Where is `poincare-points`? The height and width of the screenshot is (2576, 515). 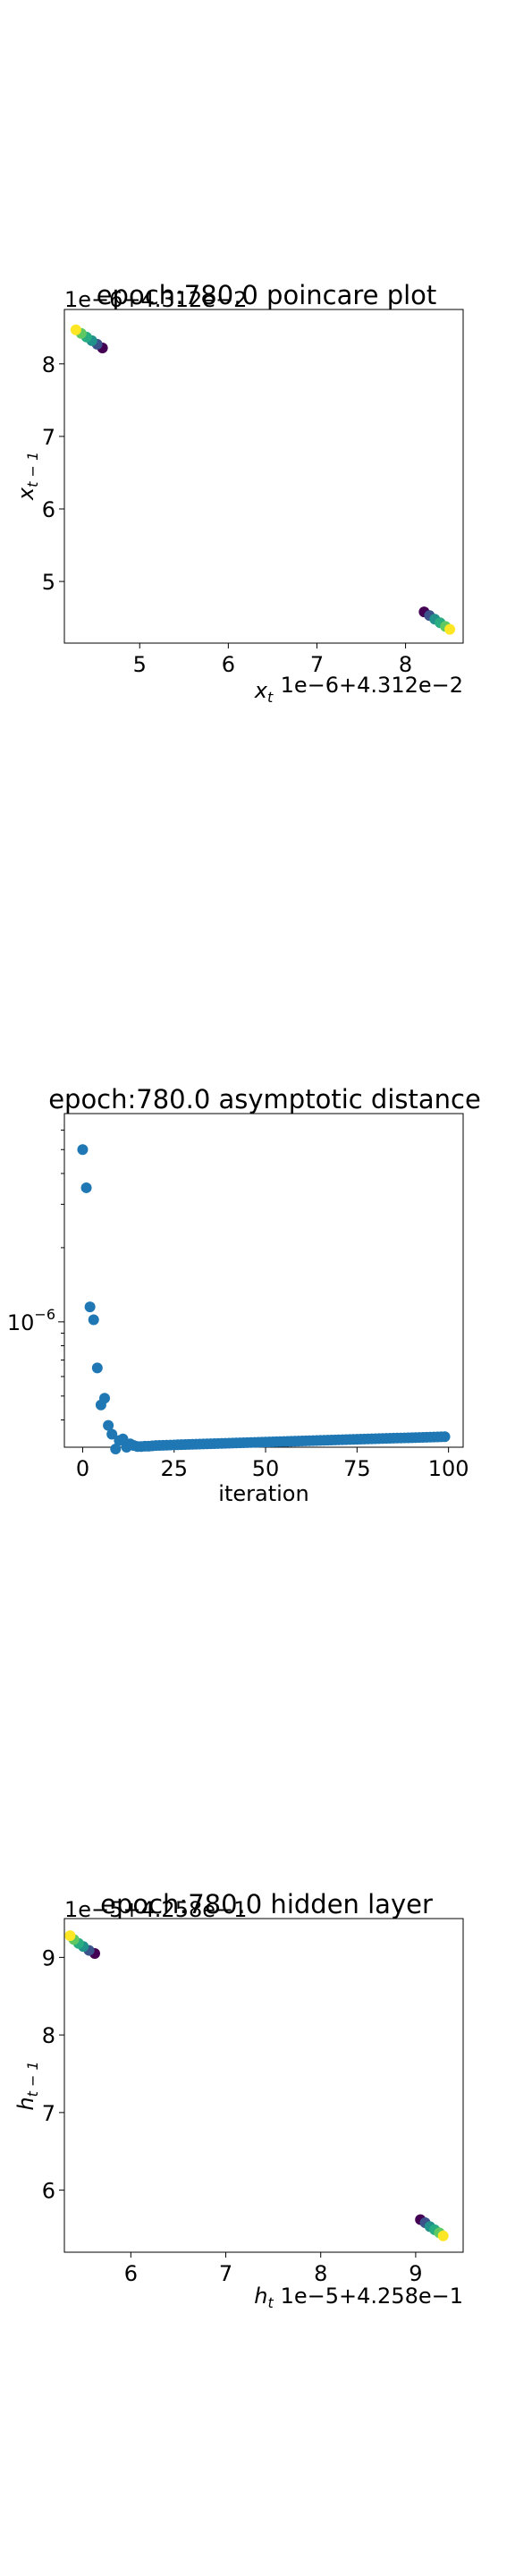 poincare-points is located at coordinates (263, 479).